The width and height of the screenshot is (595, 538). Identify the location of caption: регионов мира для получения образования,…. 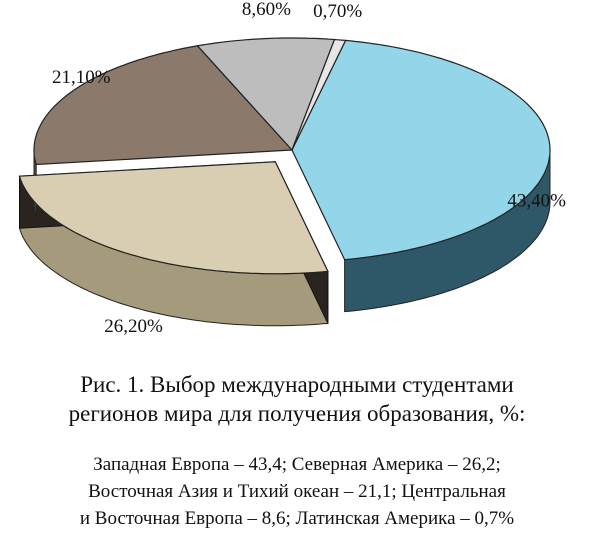
(297, 413).